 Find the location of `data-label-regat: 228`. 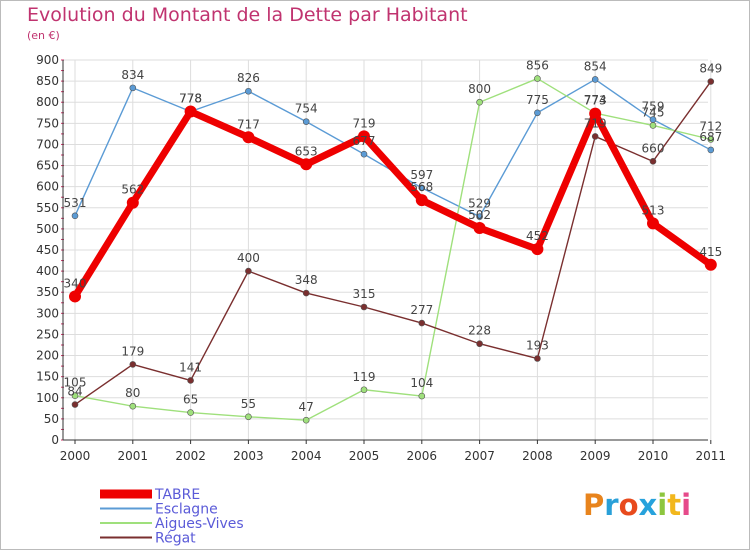

data-label-regat: 228 is located at coordinates (479, 331).